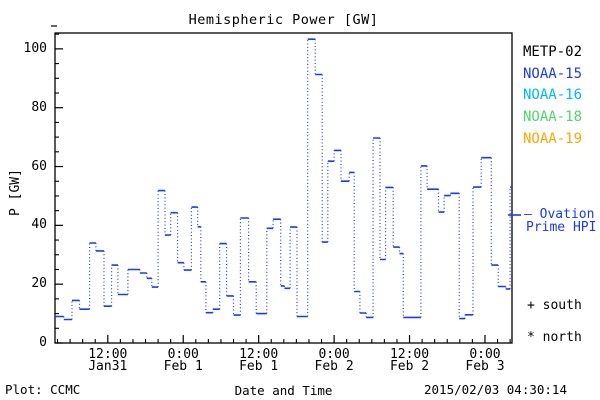  I want to click on x-axis-label: Date and Time, so click(283, 390).